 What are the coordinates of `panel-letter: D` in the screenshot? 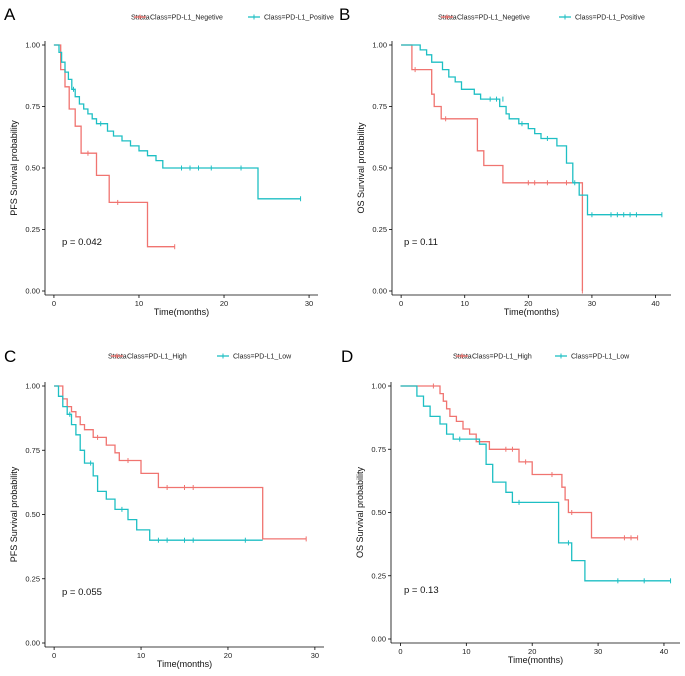 It's located at (347, 356).